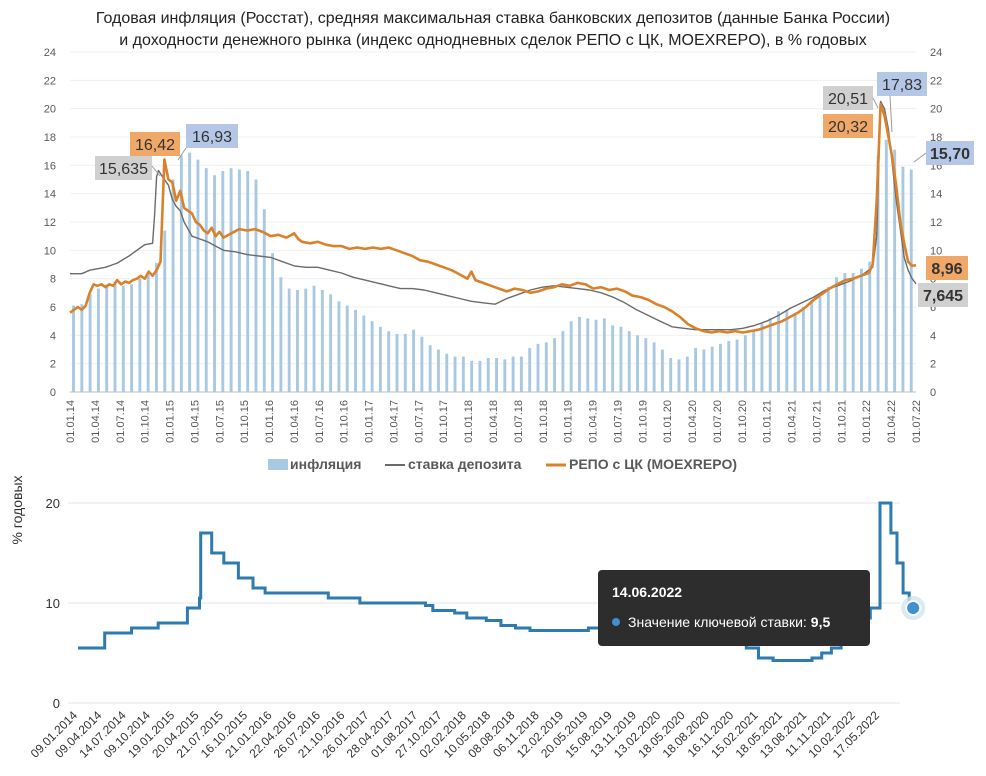  What do you see at coordinates (544, 421) in the screenshot?
I see `x-tick-label: 01.10.18` at bounding box center [544, 421].